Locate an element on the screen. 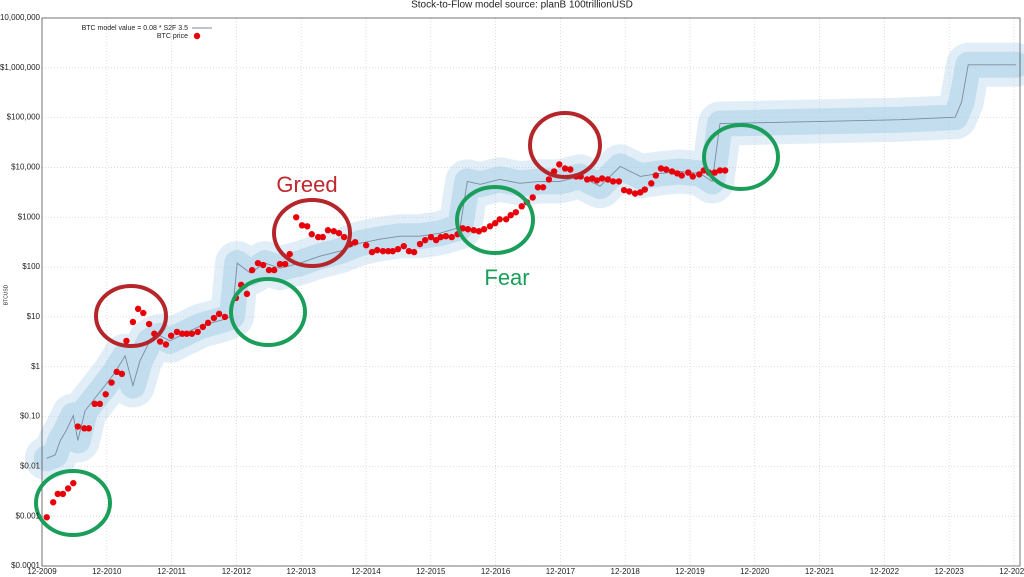 The height and width of the screenshot is (577, 1024). x-tick-label: 12-2019 is located at coordinates (690, 571).